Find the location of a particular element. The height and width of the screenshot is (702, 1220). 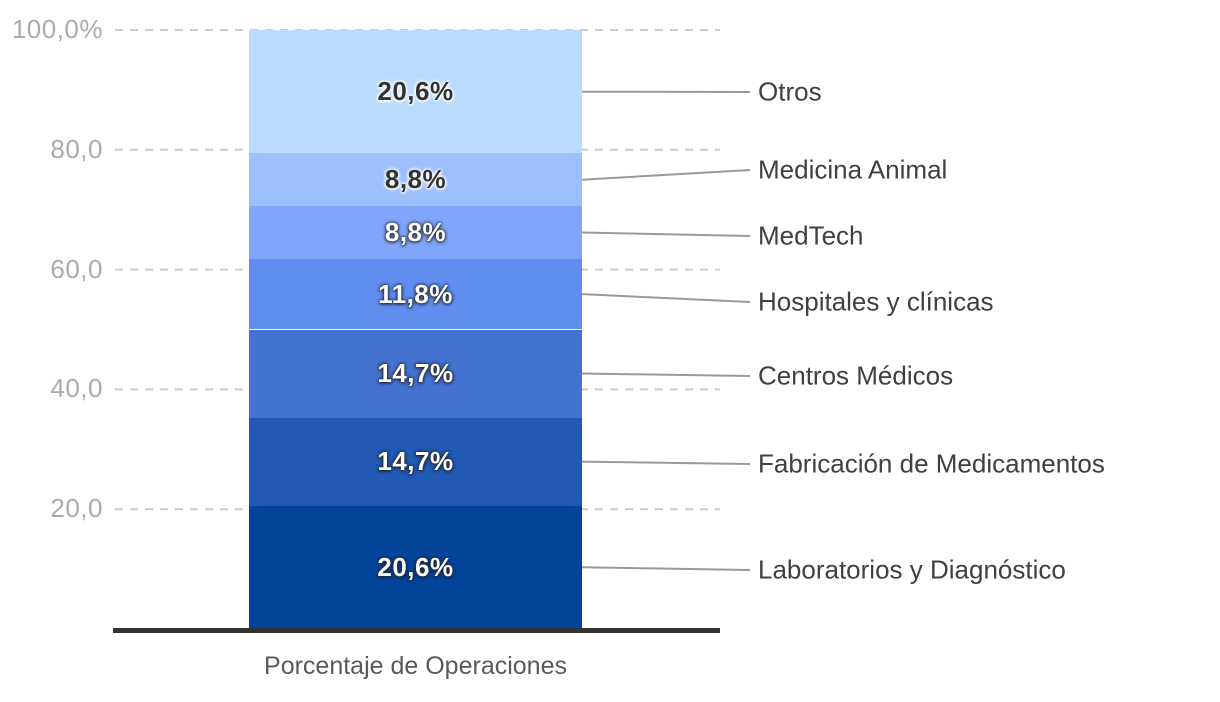

segment-value-label: 11,8% is located at coordinates (415, 293).